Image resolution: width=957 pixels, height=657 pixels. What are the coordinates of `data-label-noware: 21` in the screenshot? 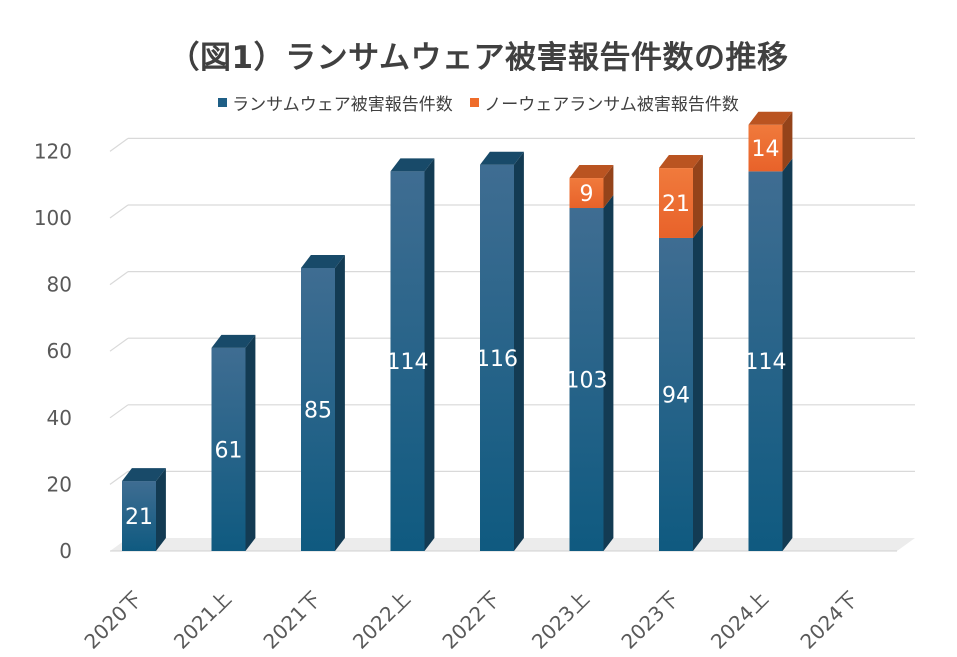 It's located at (676, 204).